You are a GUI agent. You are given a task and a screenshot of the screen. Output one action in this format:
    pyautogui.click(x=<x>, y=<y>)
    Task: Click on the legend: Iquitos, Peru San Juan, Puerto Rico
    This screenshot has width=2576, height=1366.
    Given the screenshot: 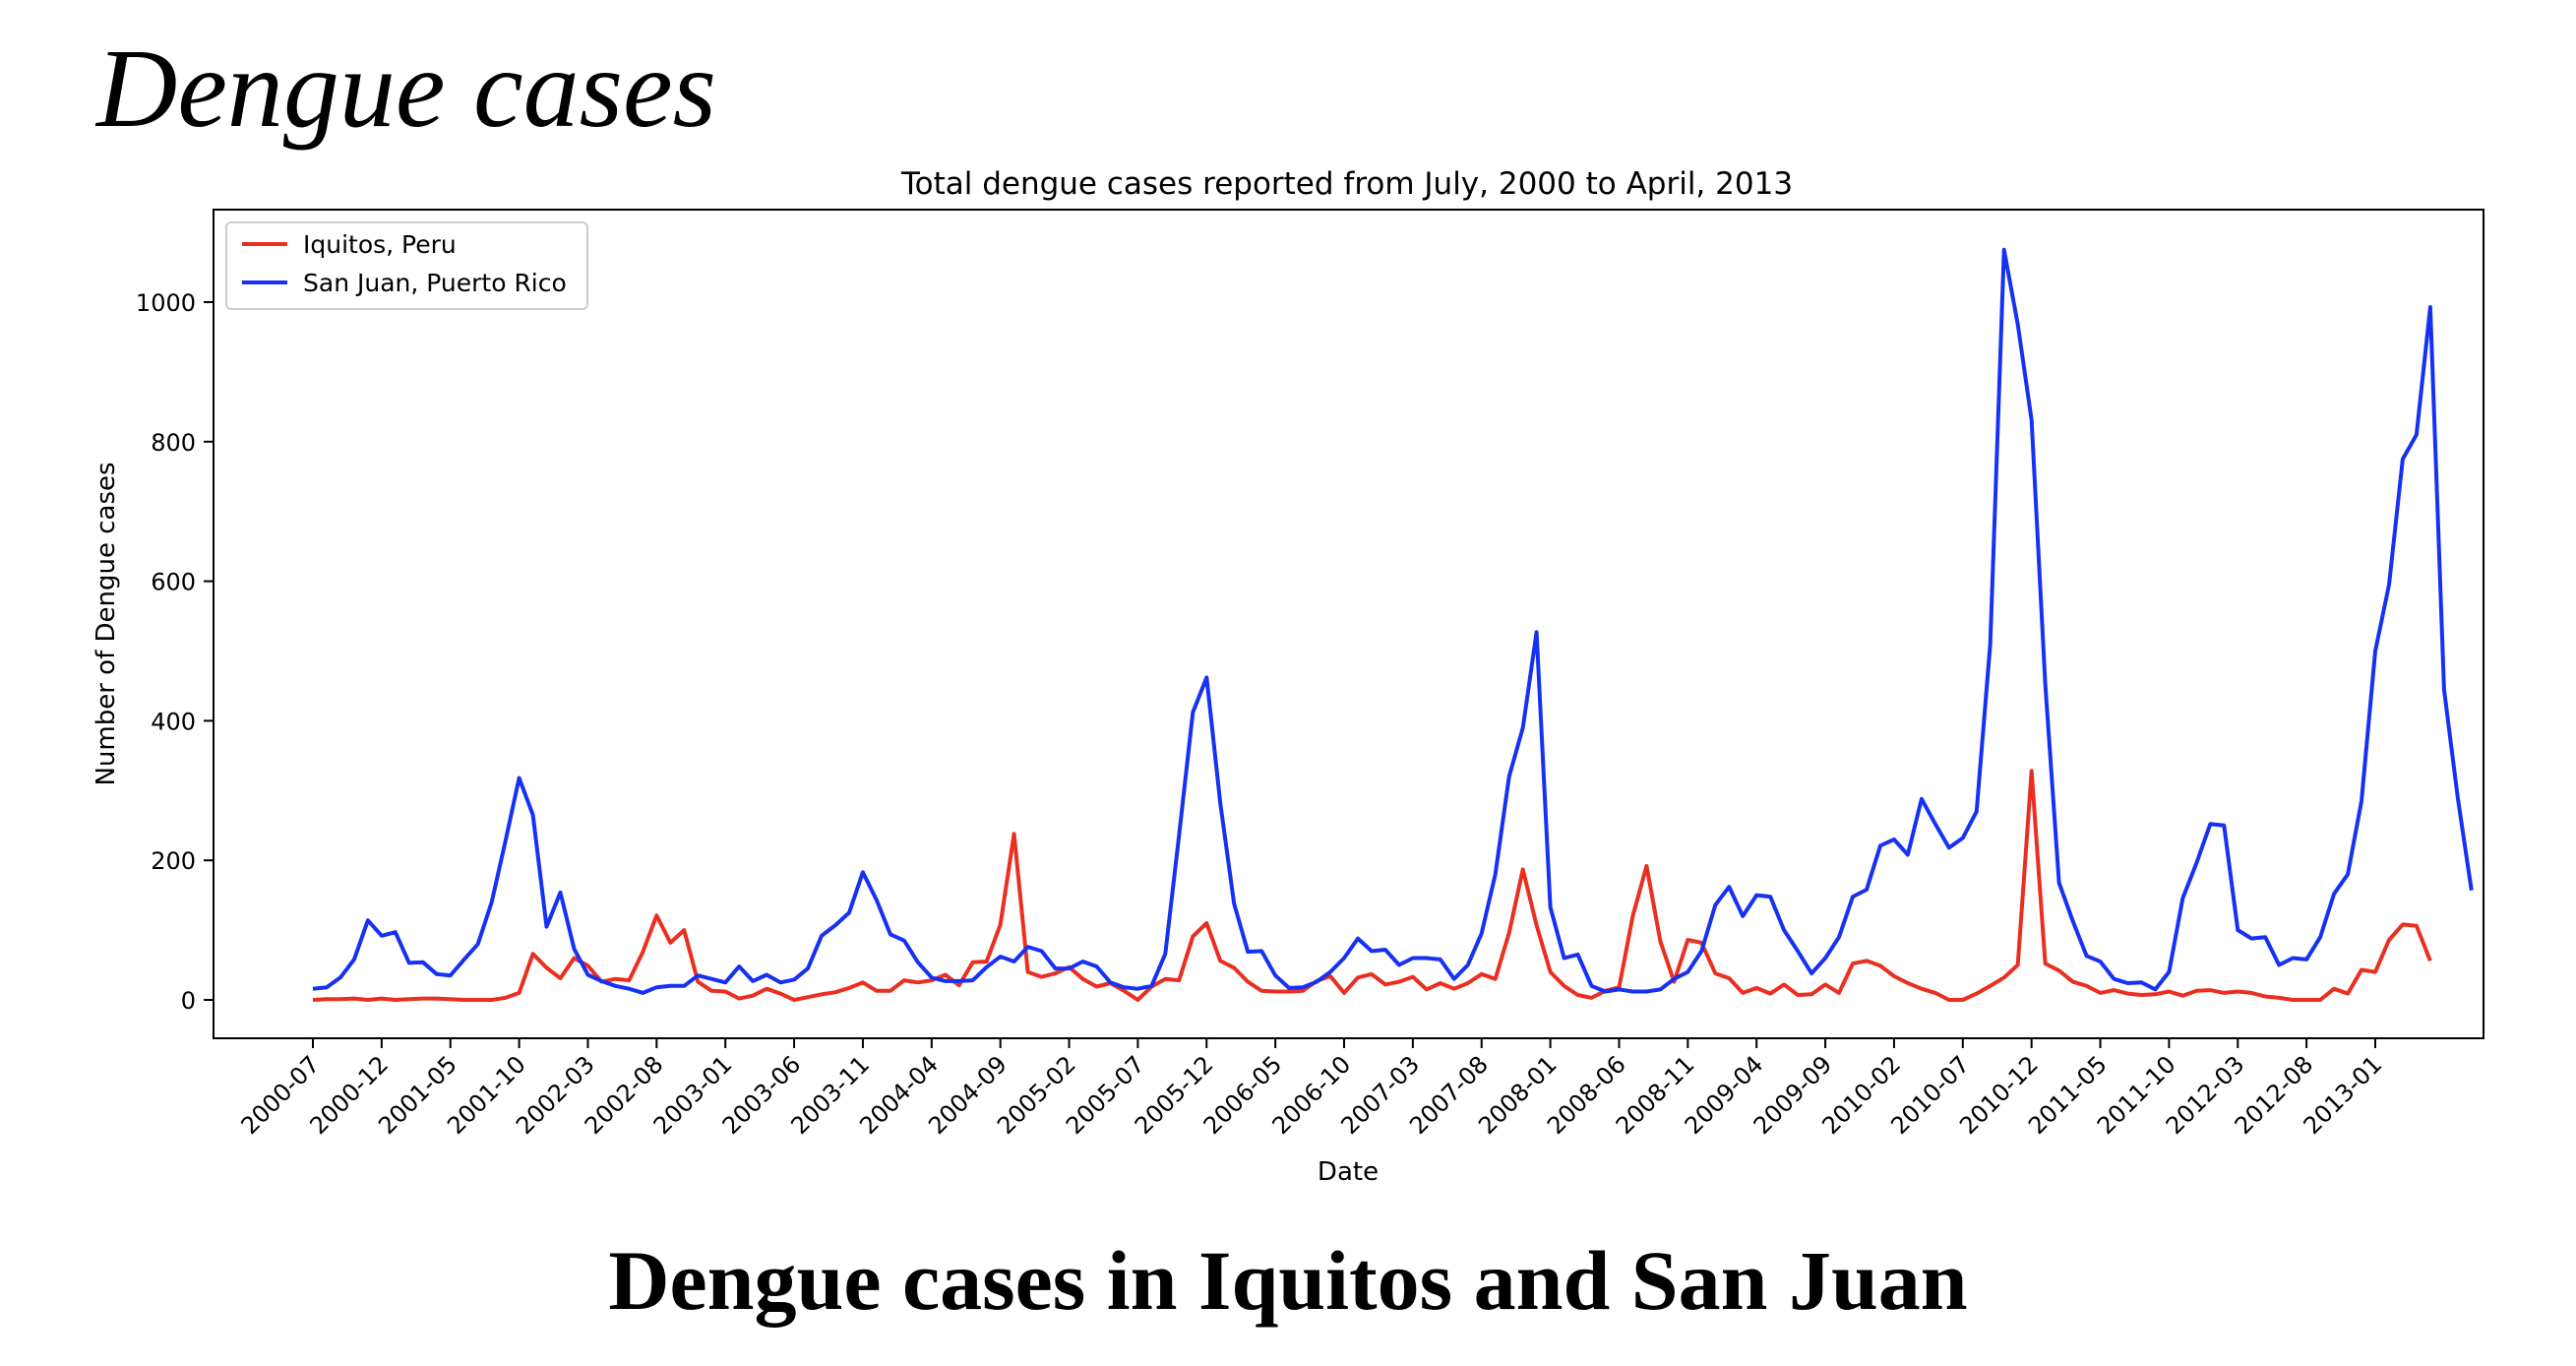 What is the action you would take?
    pyautogui.click(x=406, y=265)
    